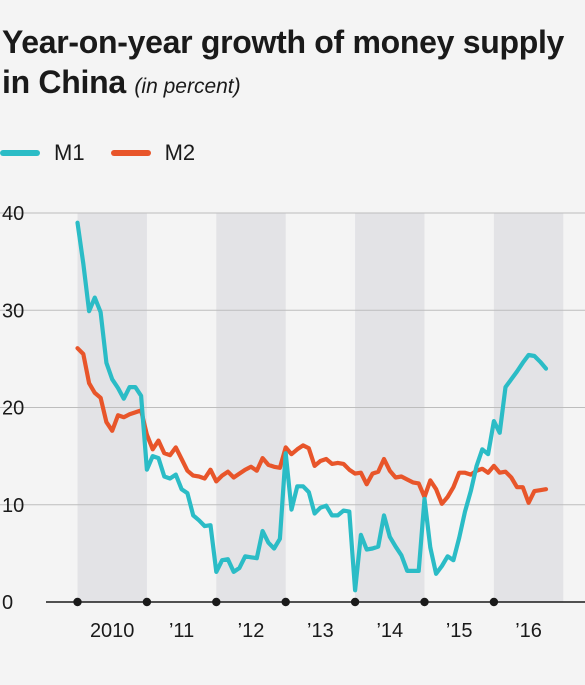  What do you see at coordinates (181, 631) in the screenshot?
I see `x-tick-label-1: ’11` at bounding box center [181, 631].